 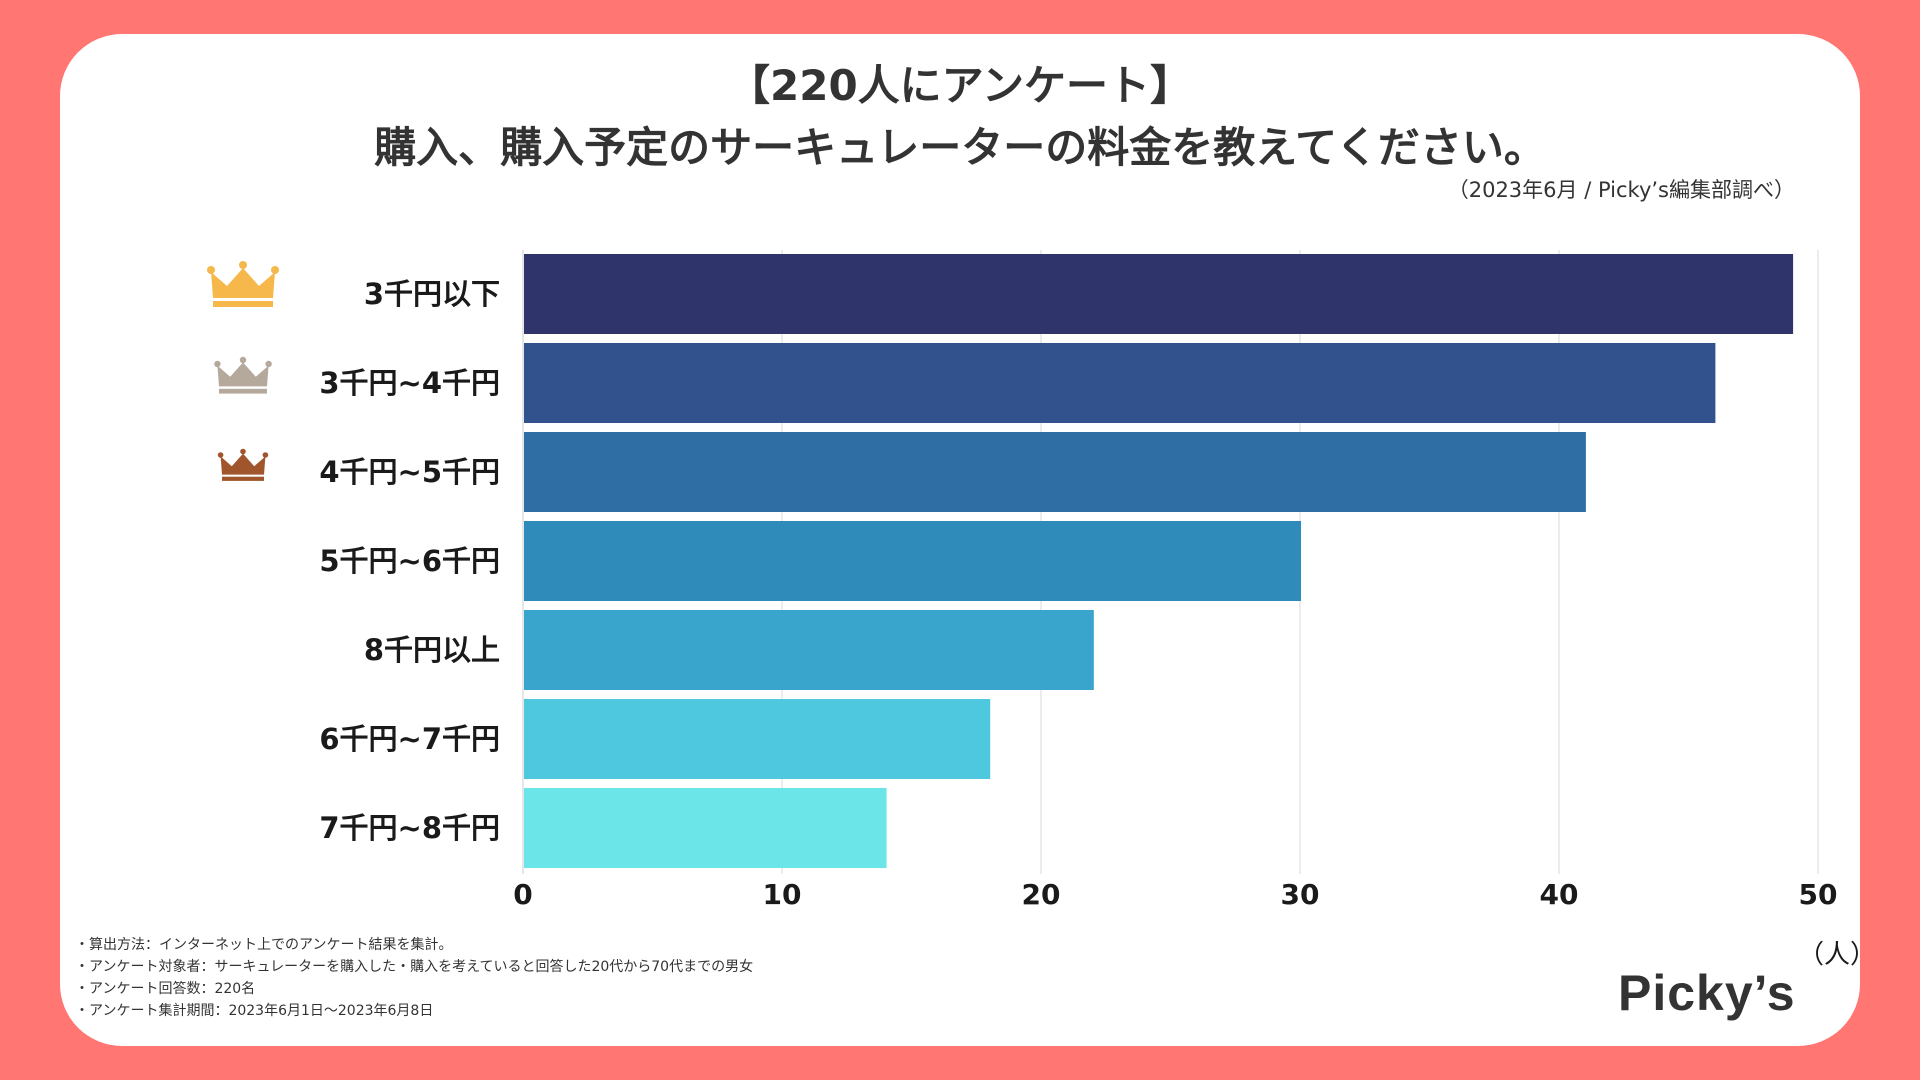 I want to click on brand-logo: Picky’s, so click(x=1707, y=993).